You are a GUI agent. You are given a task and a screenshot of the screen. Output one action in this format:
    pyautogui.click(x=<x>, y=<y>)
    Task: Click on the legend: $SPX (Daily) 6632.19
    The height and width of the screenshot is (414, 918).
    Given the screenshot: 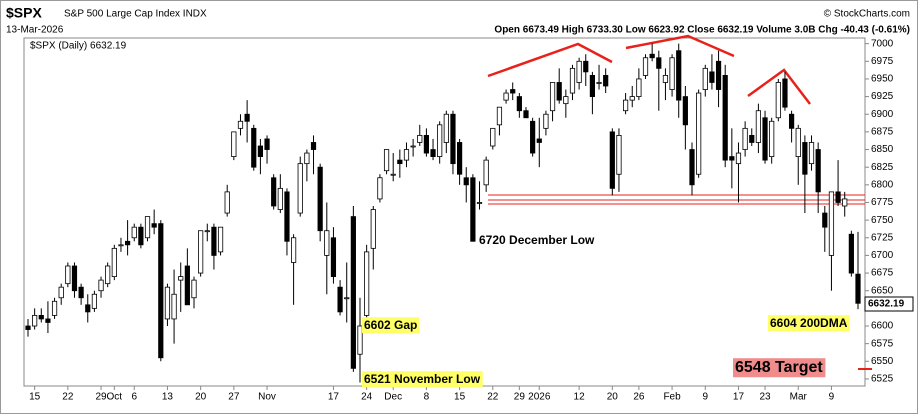 What is the action you would take?
    pyautogui.click(x=78, y=46)
    